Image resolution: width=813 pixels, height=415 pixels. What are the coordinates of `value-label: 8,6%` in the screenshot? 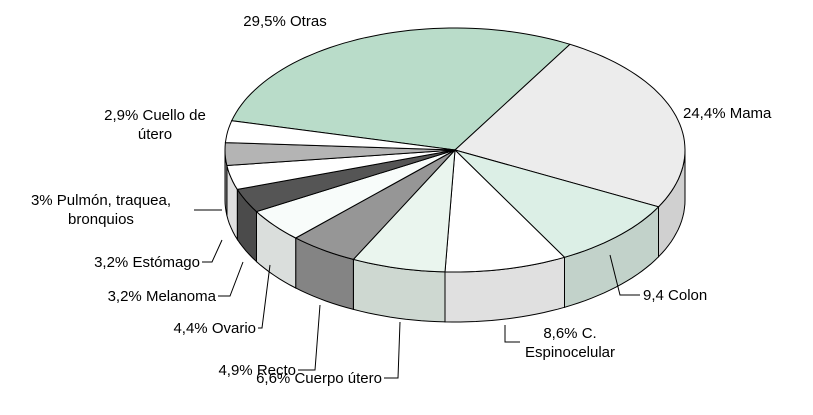 It's located at (560, 333).